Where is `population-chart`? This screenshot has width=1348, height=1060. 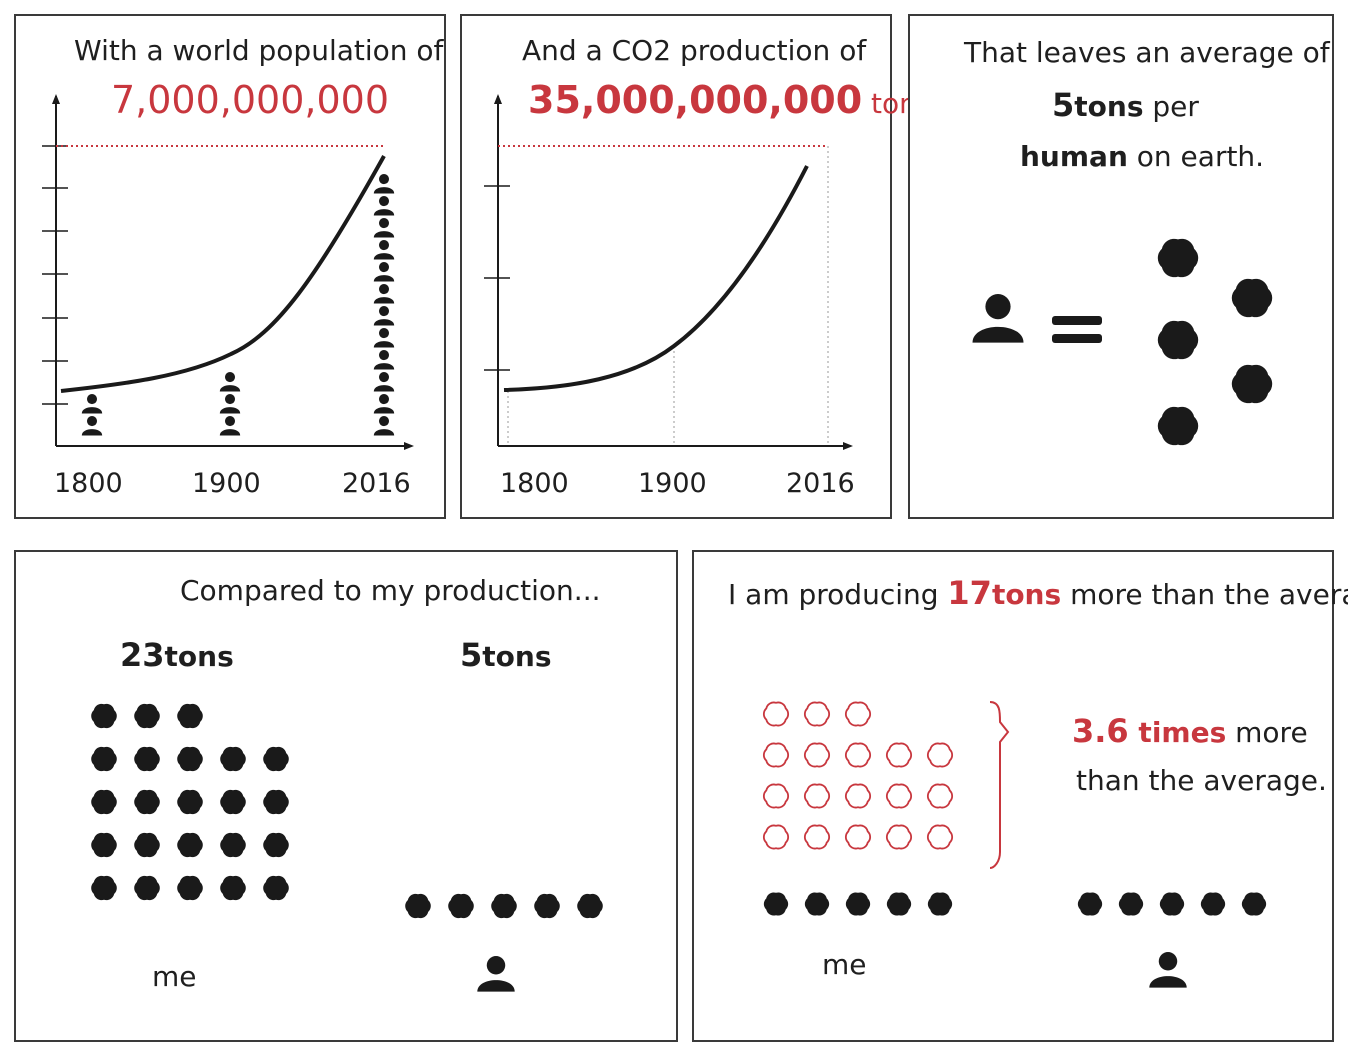 population-chart is located at coordinates (228, 272).